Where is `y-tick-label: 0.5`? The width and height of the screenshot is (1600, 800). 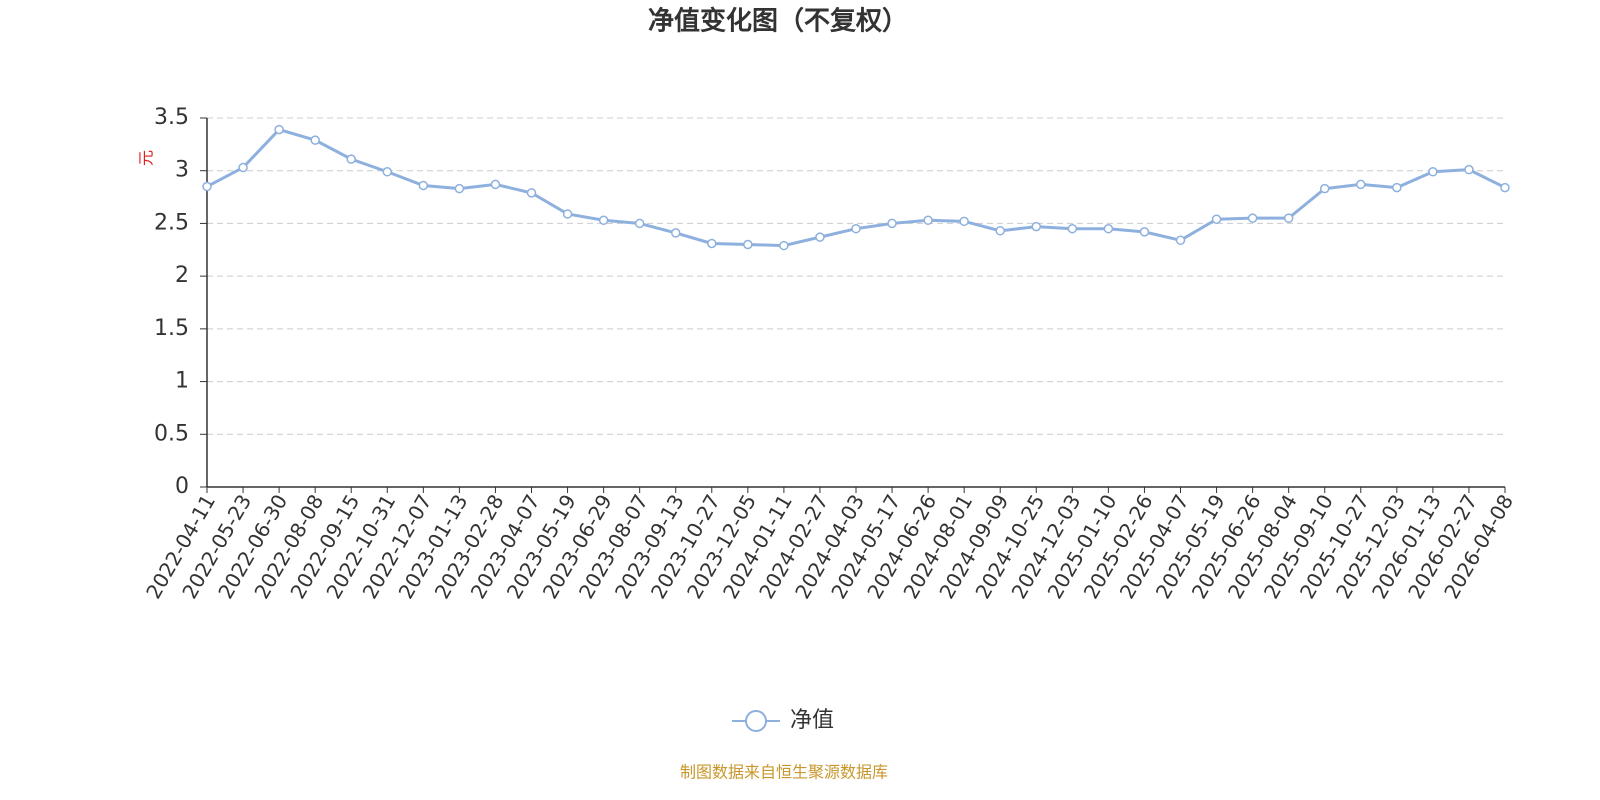 y-tick-label: 0.5 is located at coordinates (171, 433).